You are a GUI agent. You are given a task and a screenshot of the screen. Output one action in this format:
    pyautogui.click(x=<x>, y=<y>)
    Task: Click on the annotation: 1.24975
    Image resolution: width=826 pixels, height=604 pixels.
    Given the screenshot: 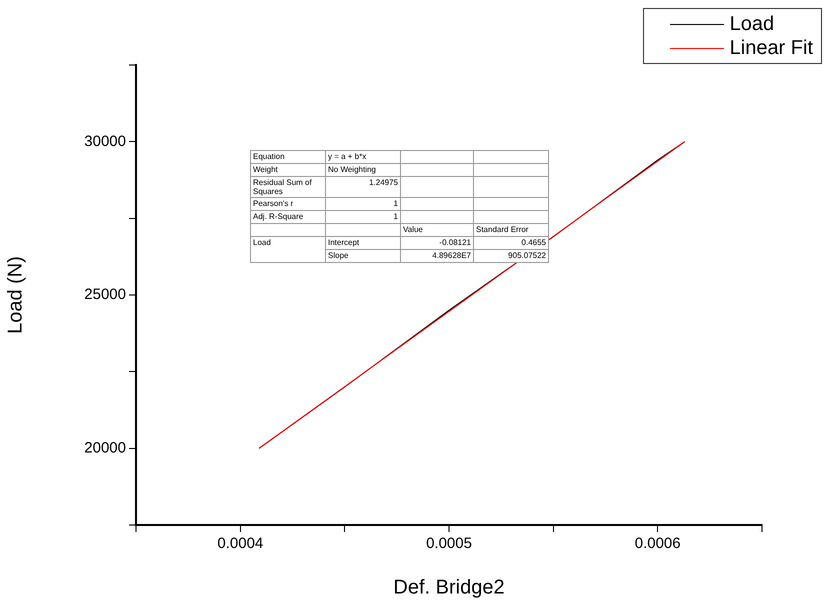 What is the action you would take?
    pyautogui.click(x=363, y=187)
    